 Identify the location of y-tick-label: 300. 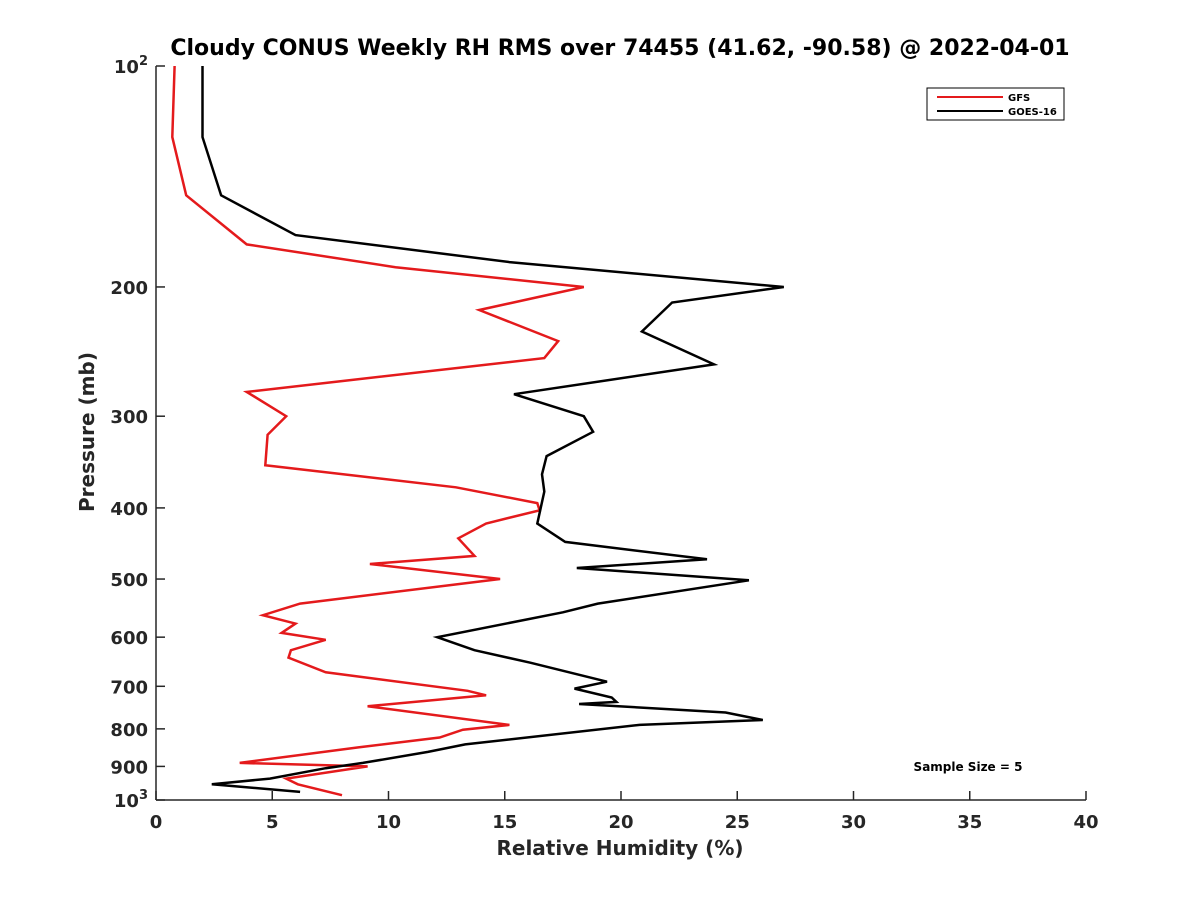
(129, 417).